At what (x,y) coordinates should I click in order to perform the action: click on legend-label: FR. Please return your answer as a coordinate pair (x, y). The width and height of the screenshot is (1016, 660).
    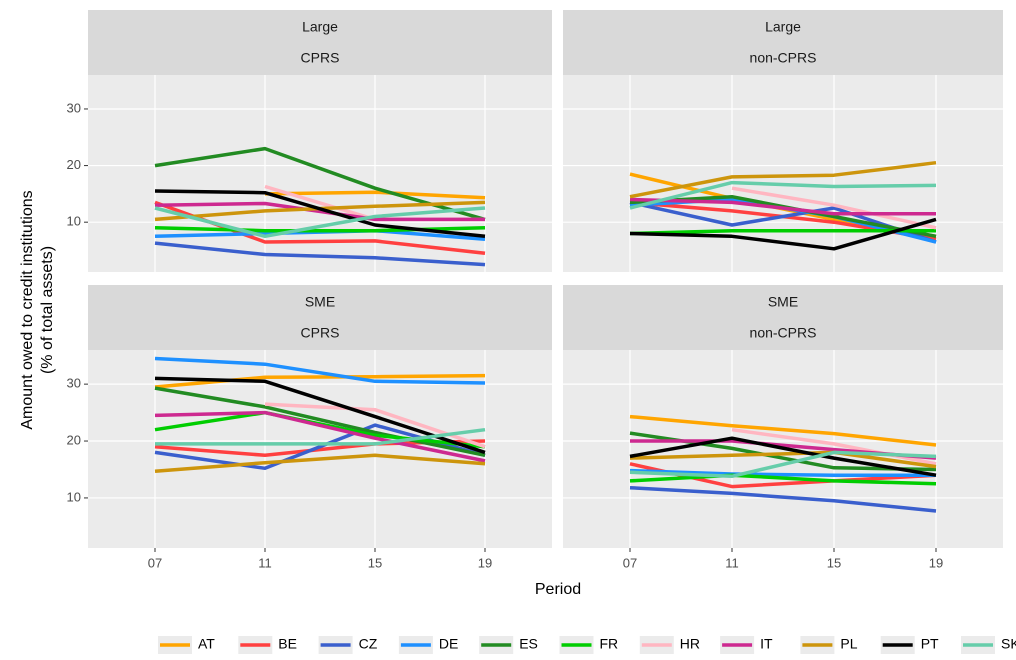
    Looking at the image, I should click on (609, 644).